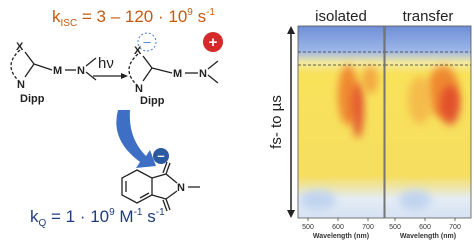  What do you see at coordinates (147, 41) in the screenshot?
I see `anion: –` at bounding box center [147, 41].